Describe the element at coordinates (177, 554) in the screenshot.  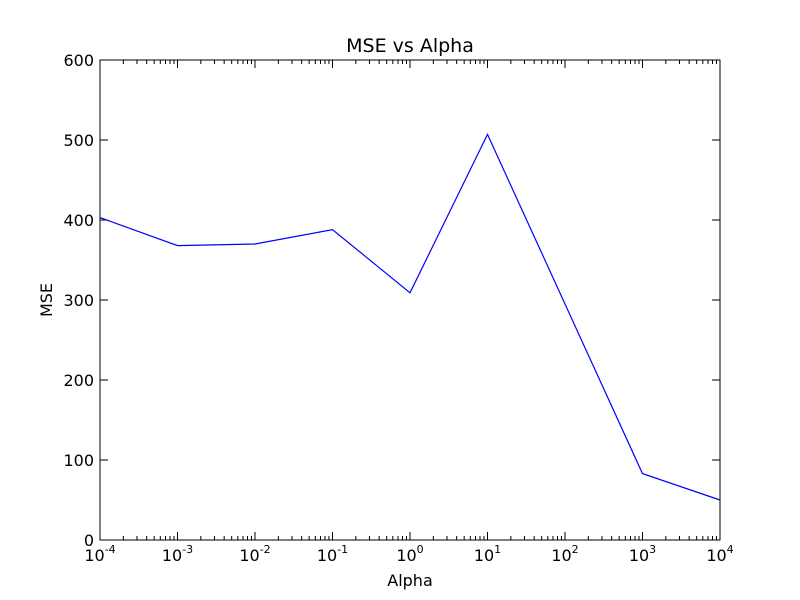
I see `x-tick-label: 10⁻³` at that location.